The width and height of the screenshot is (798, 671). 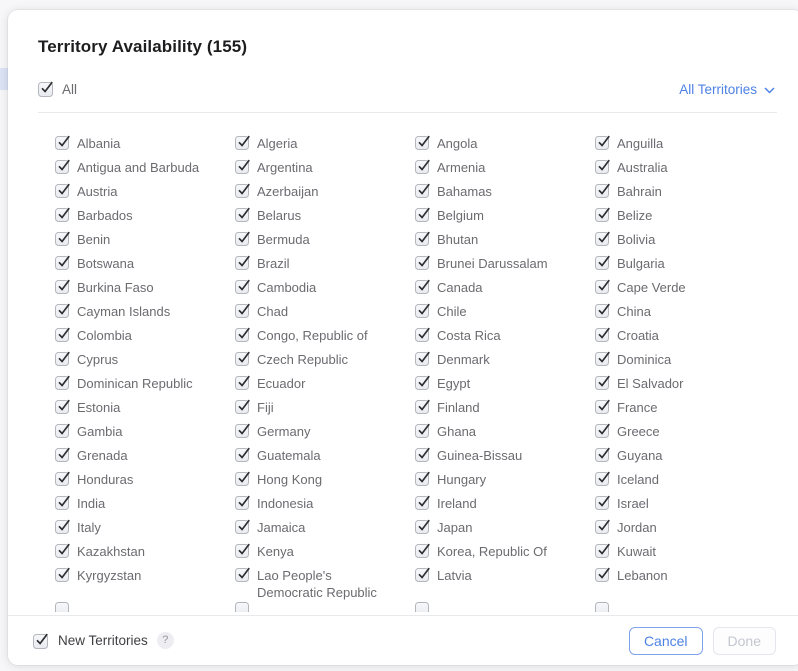 I want to click on done-button: Done, so click(x=744, y=640).